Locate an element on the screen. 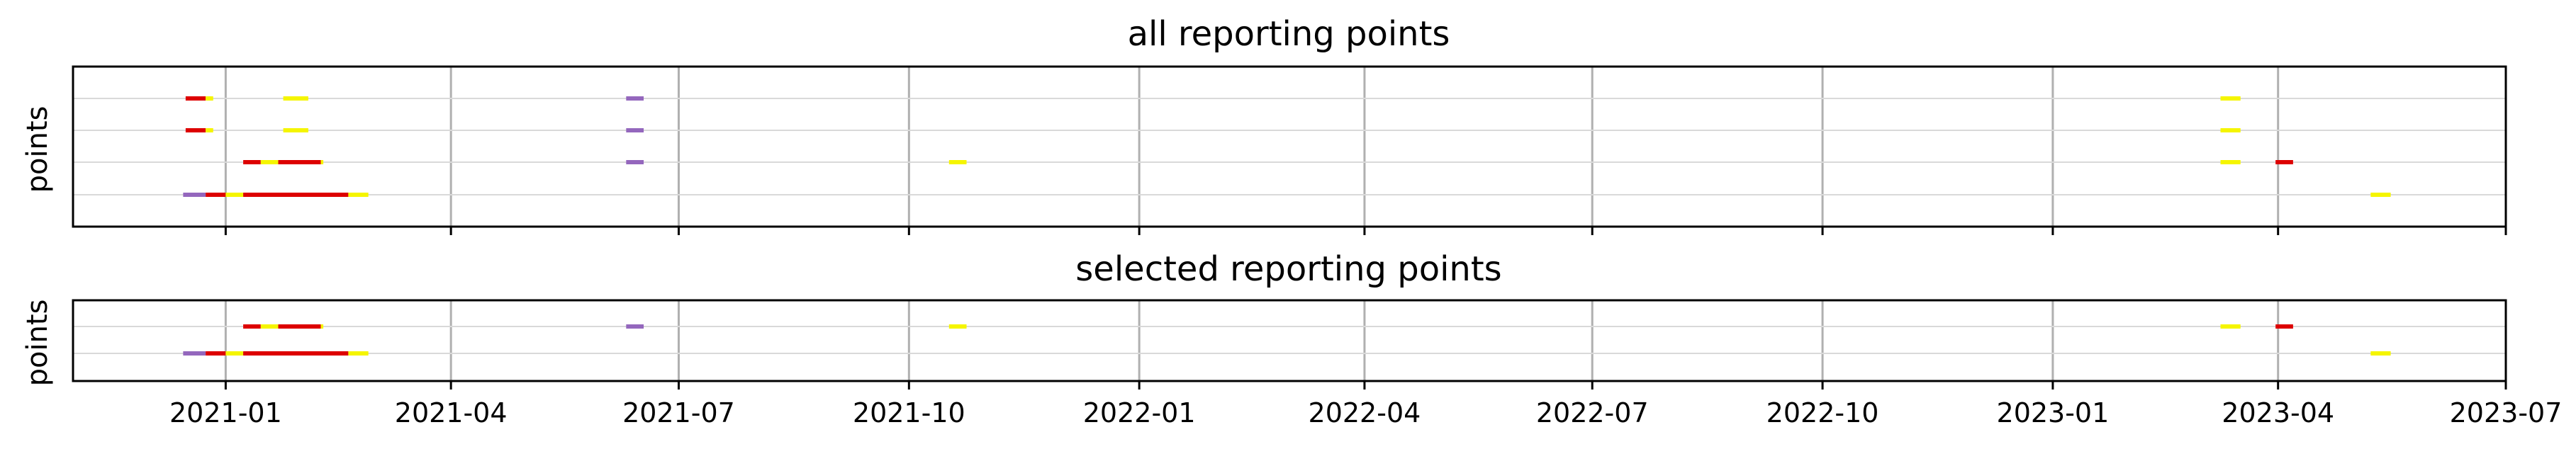 The height and width of the screenshot is (449, 2576). x-tick-label: 2022-10 is located at coordinates (1822, 413).